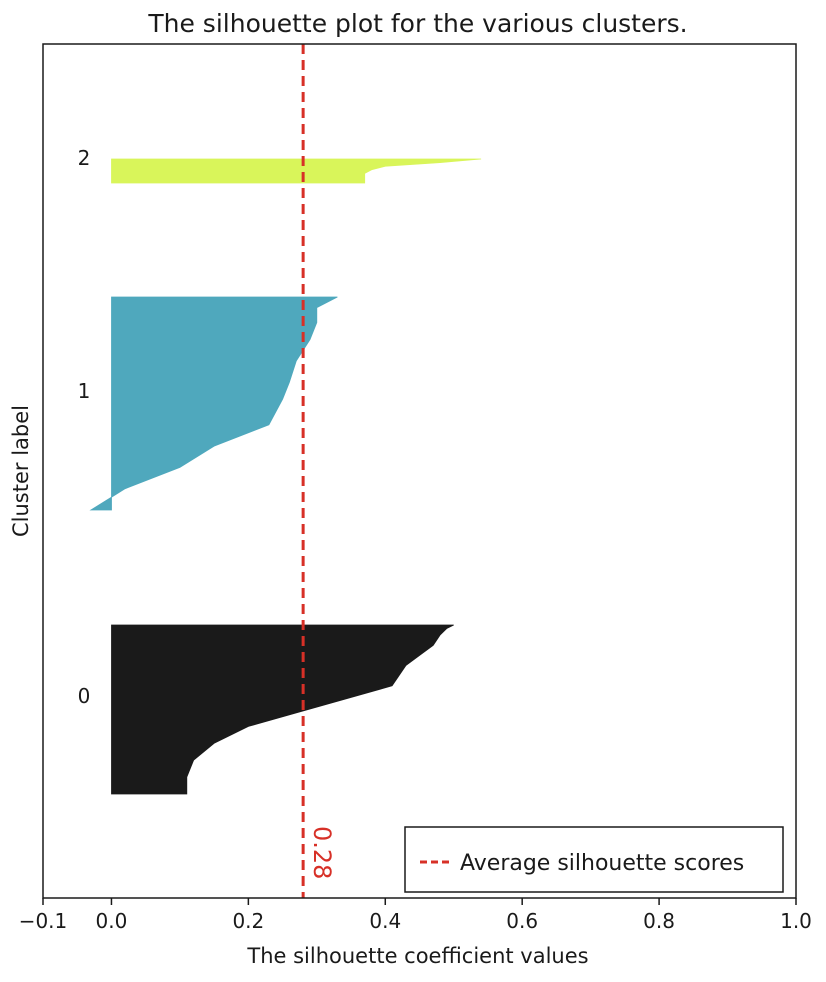 The width and height of the screenshot is (826, 982). I want to click on x-tick-label: 0.4, so click(385, 921).